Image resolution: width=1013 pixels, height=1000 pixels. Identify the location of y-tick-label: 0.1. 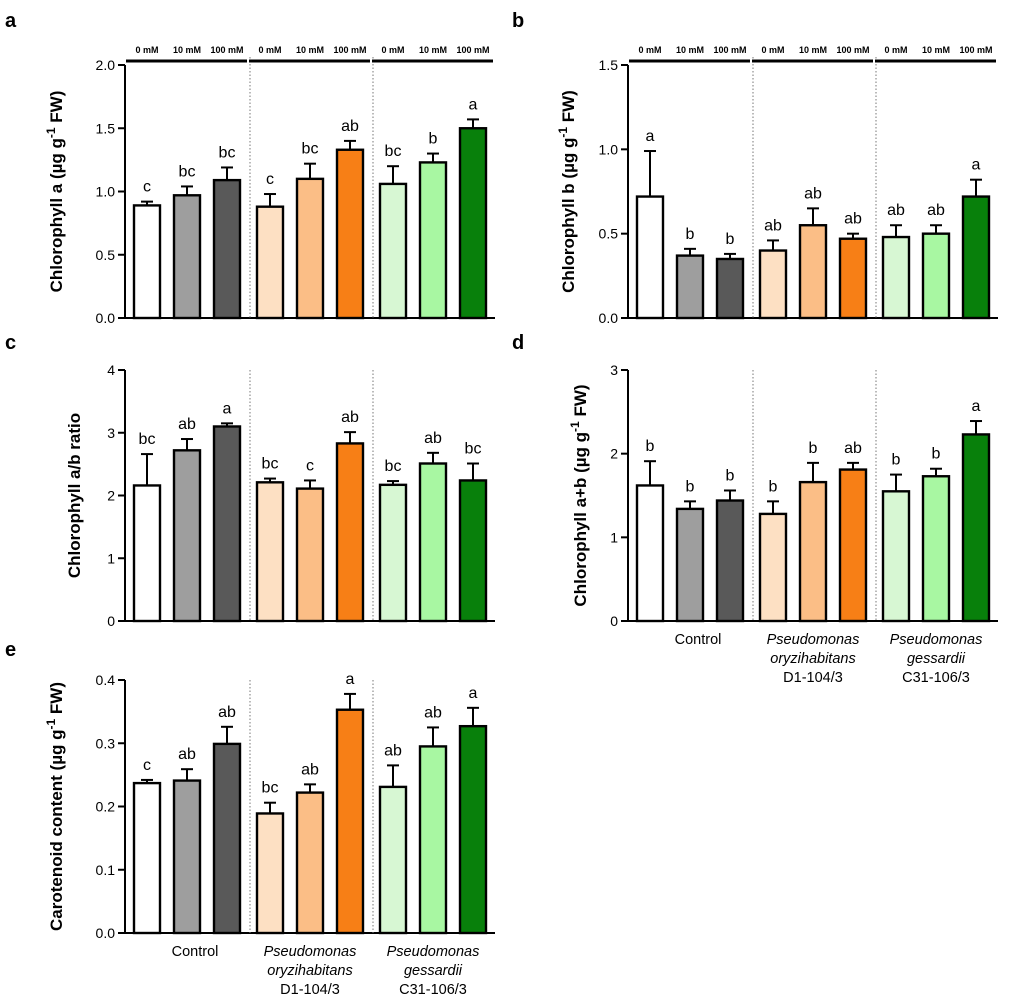
(106, 870).